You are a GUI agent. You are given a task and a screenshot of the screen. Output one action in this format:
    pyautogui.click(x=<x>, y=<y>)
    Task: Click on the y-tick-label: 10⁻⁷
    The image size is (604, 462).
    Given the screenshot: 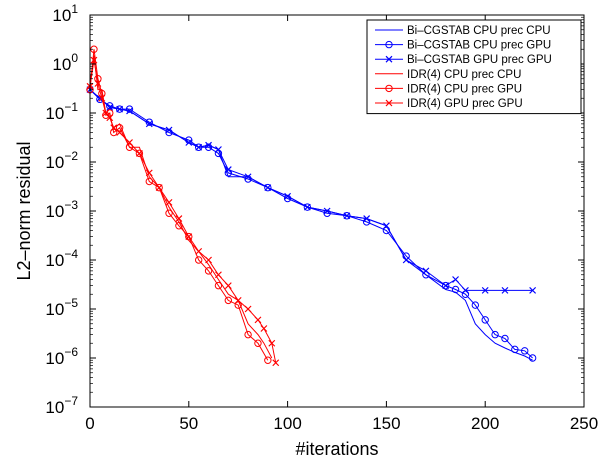 What is the action you would take?
    pyautogui.click(x=61, y=405)
    